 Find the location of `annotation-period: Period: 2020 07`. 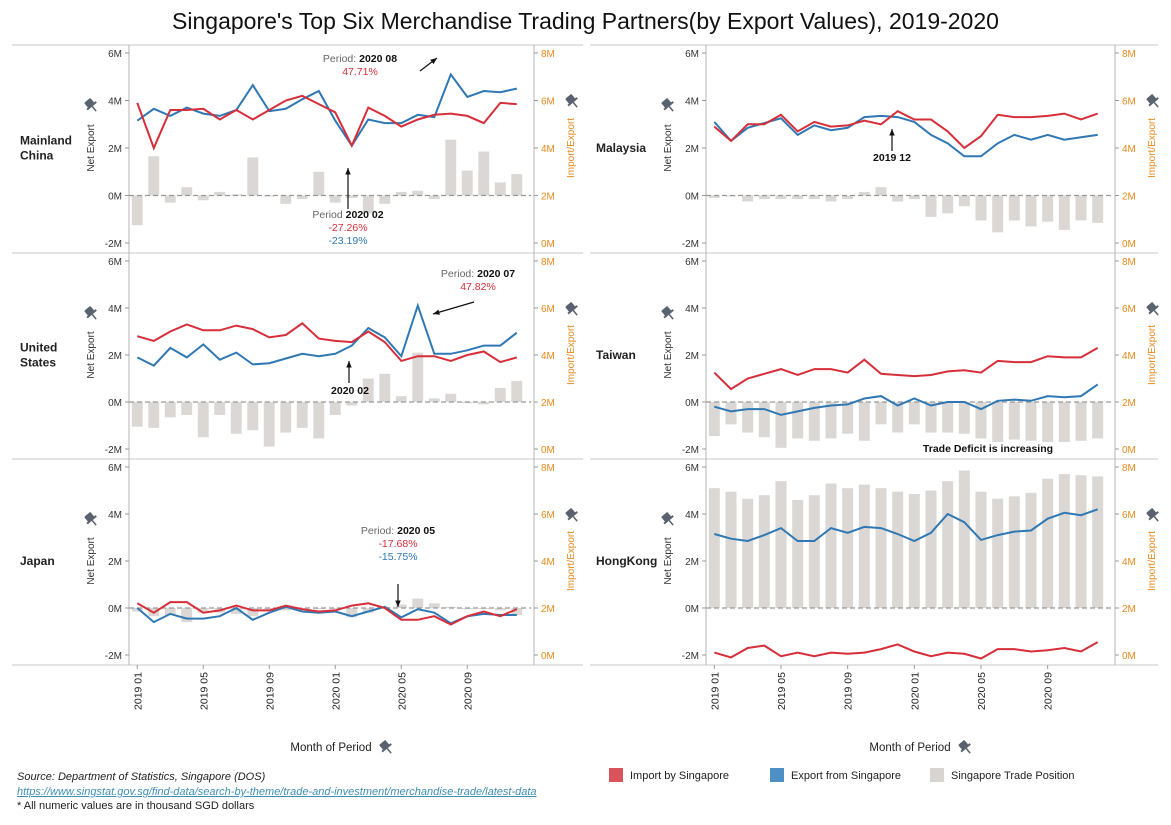

annotation-period: Period: 2020 07 is located at coordinates (478, 274).